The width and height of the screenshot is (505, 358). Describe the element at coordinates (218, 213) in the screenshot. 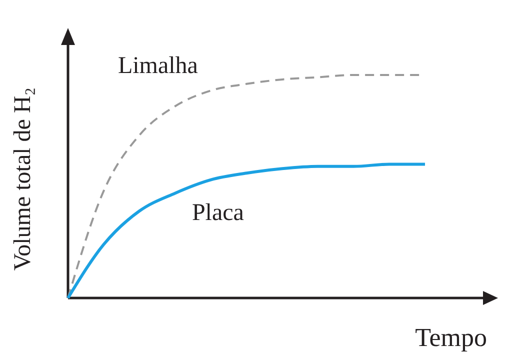

I see `series-label: Placa` at that location.